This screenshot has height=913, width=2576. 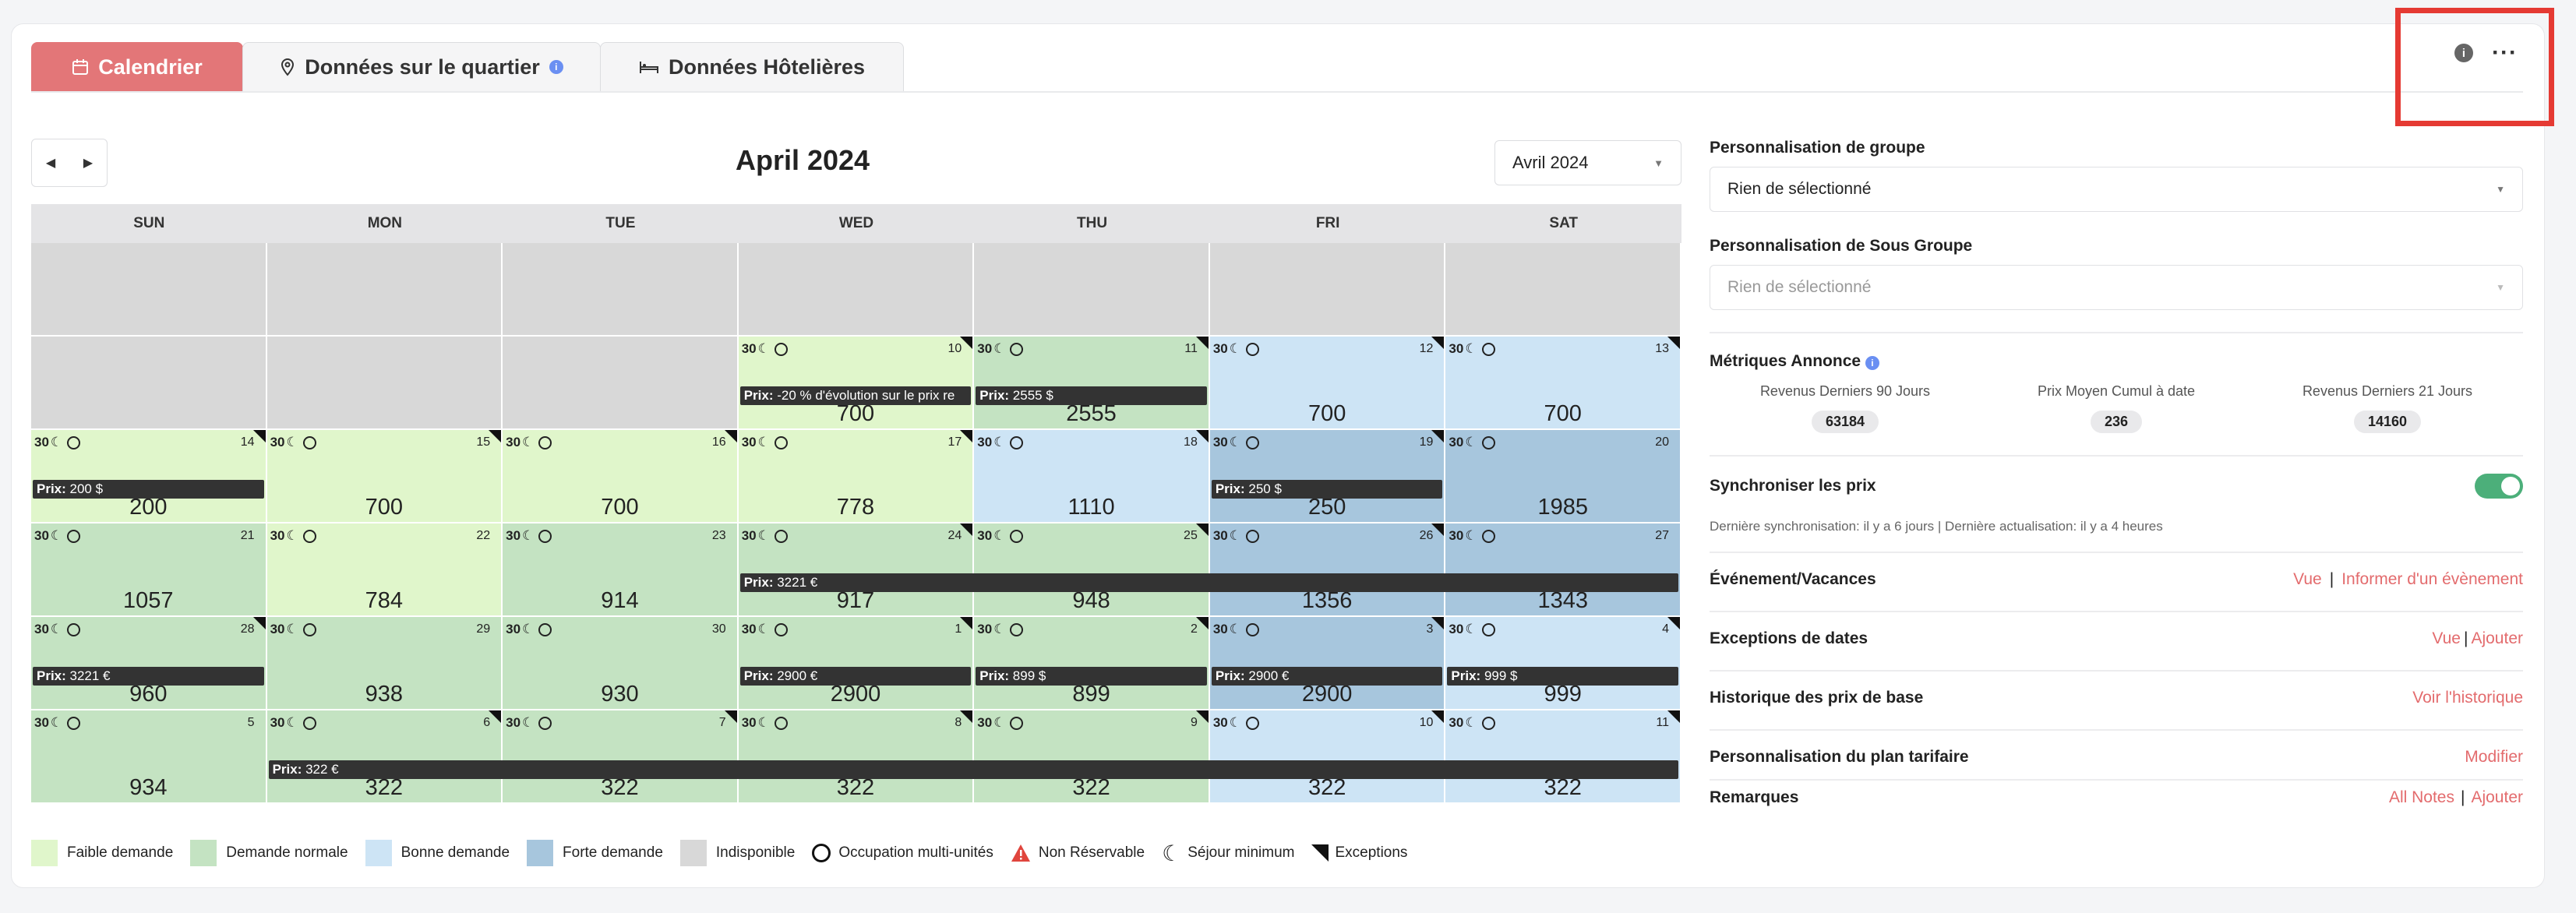 I want to click on group-select: Rien de sélectionné ▼, so click(x=2116, y=189).